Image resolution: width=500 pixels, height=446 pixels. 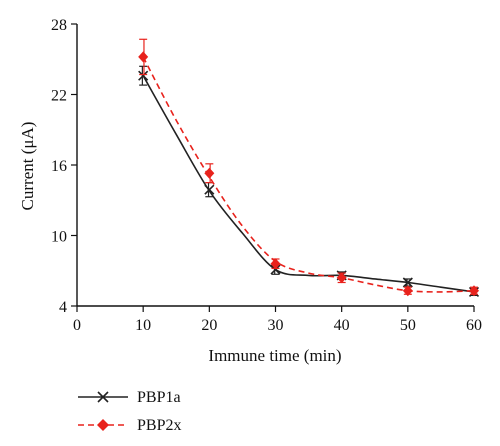 I want to click on x-tick-label: 50, so click(x=408, y=325).